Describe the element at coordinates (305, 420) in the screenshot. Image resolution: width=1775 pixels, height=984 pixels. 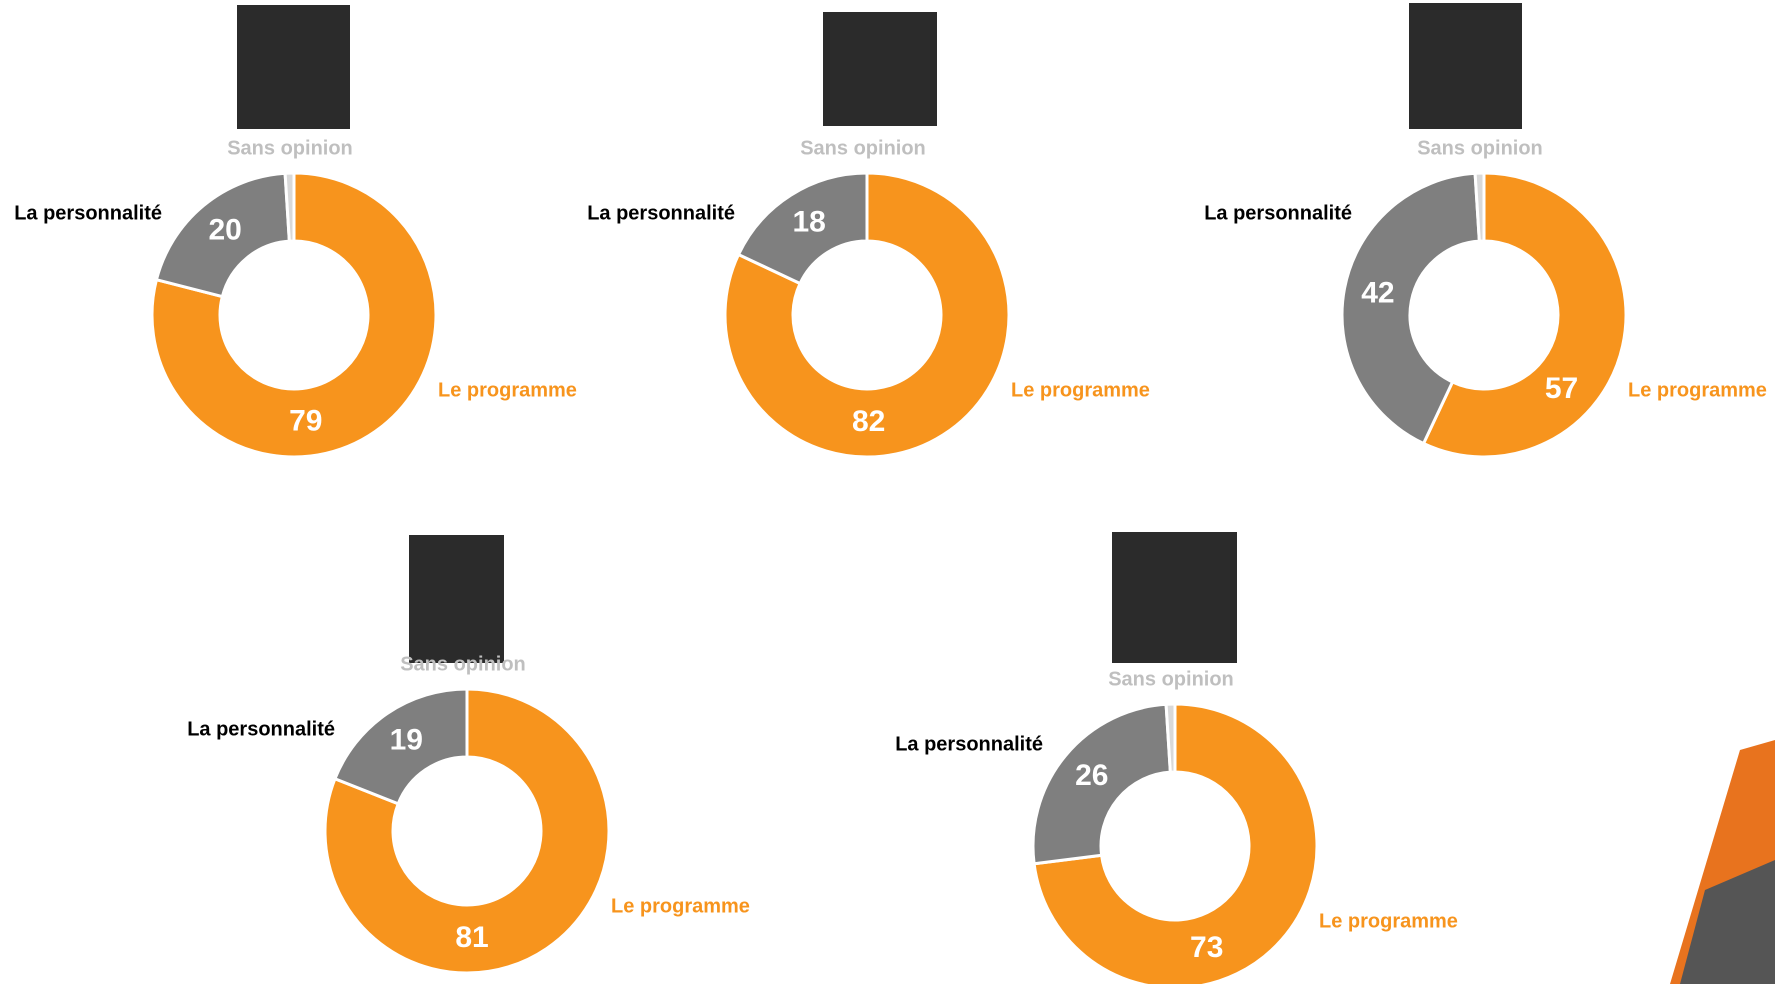
I see `value-label: 79` at that location.